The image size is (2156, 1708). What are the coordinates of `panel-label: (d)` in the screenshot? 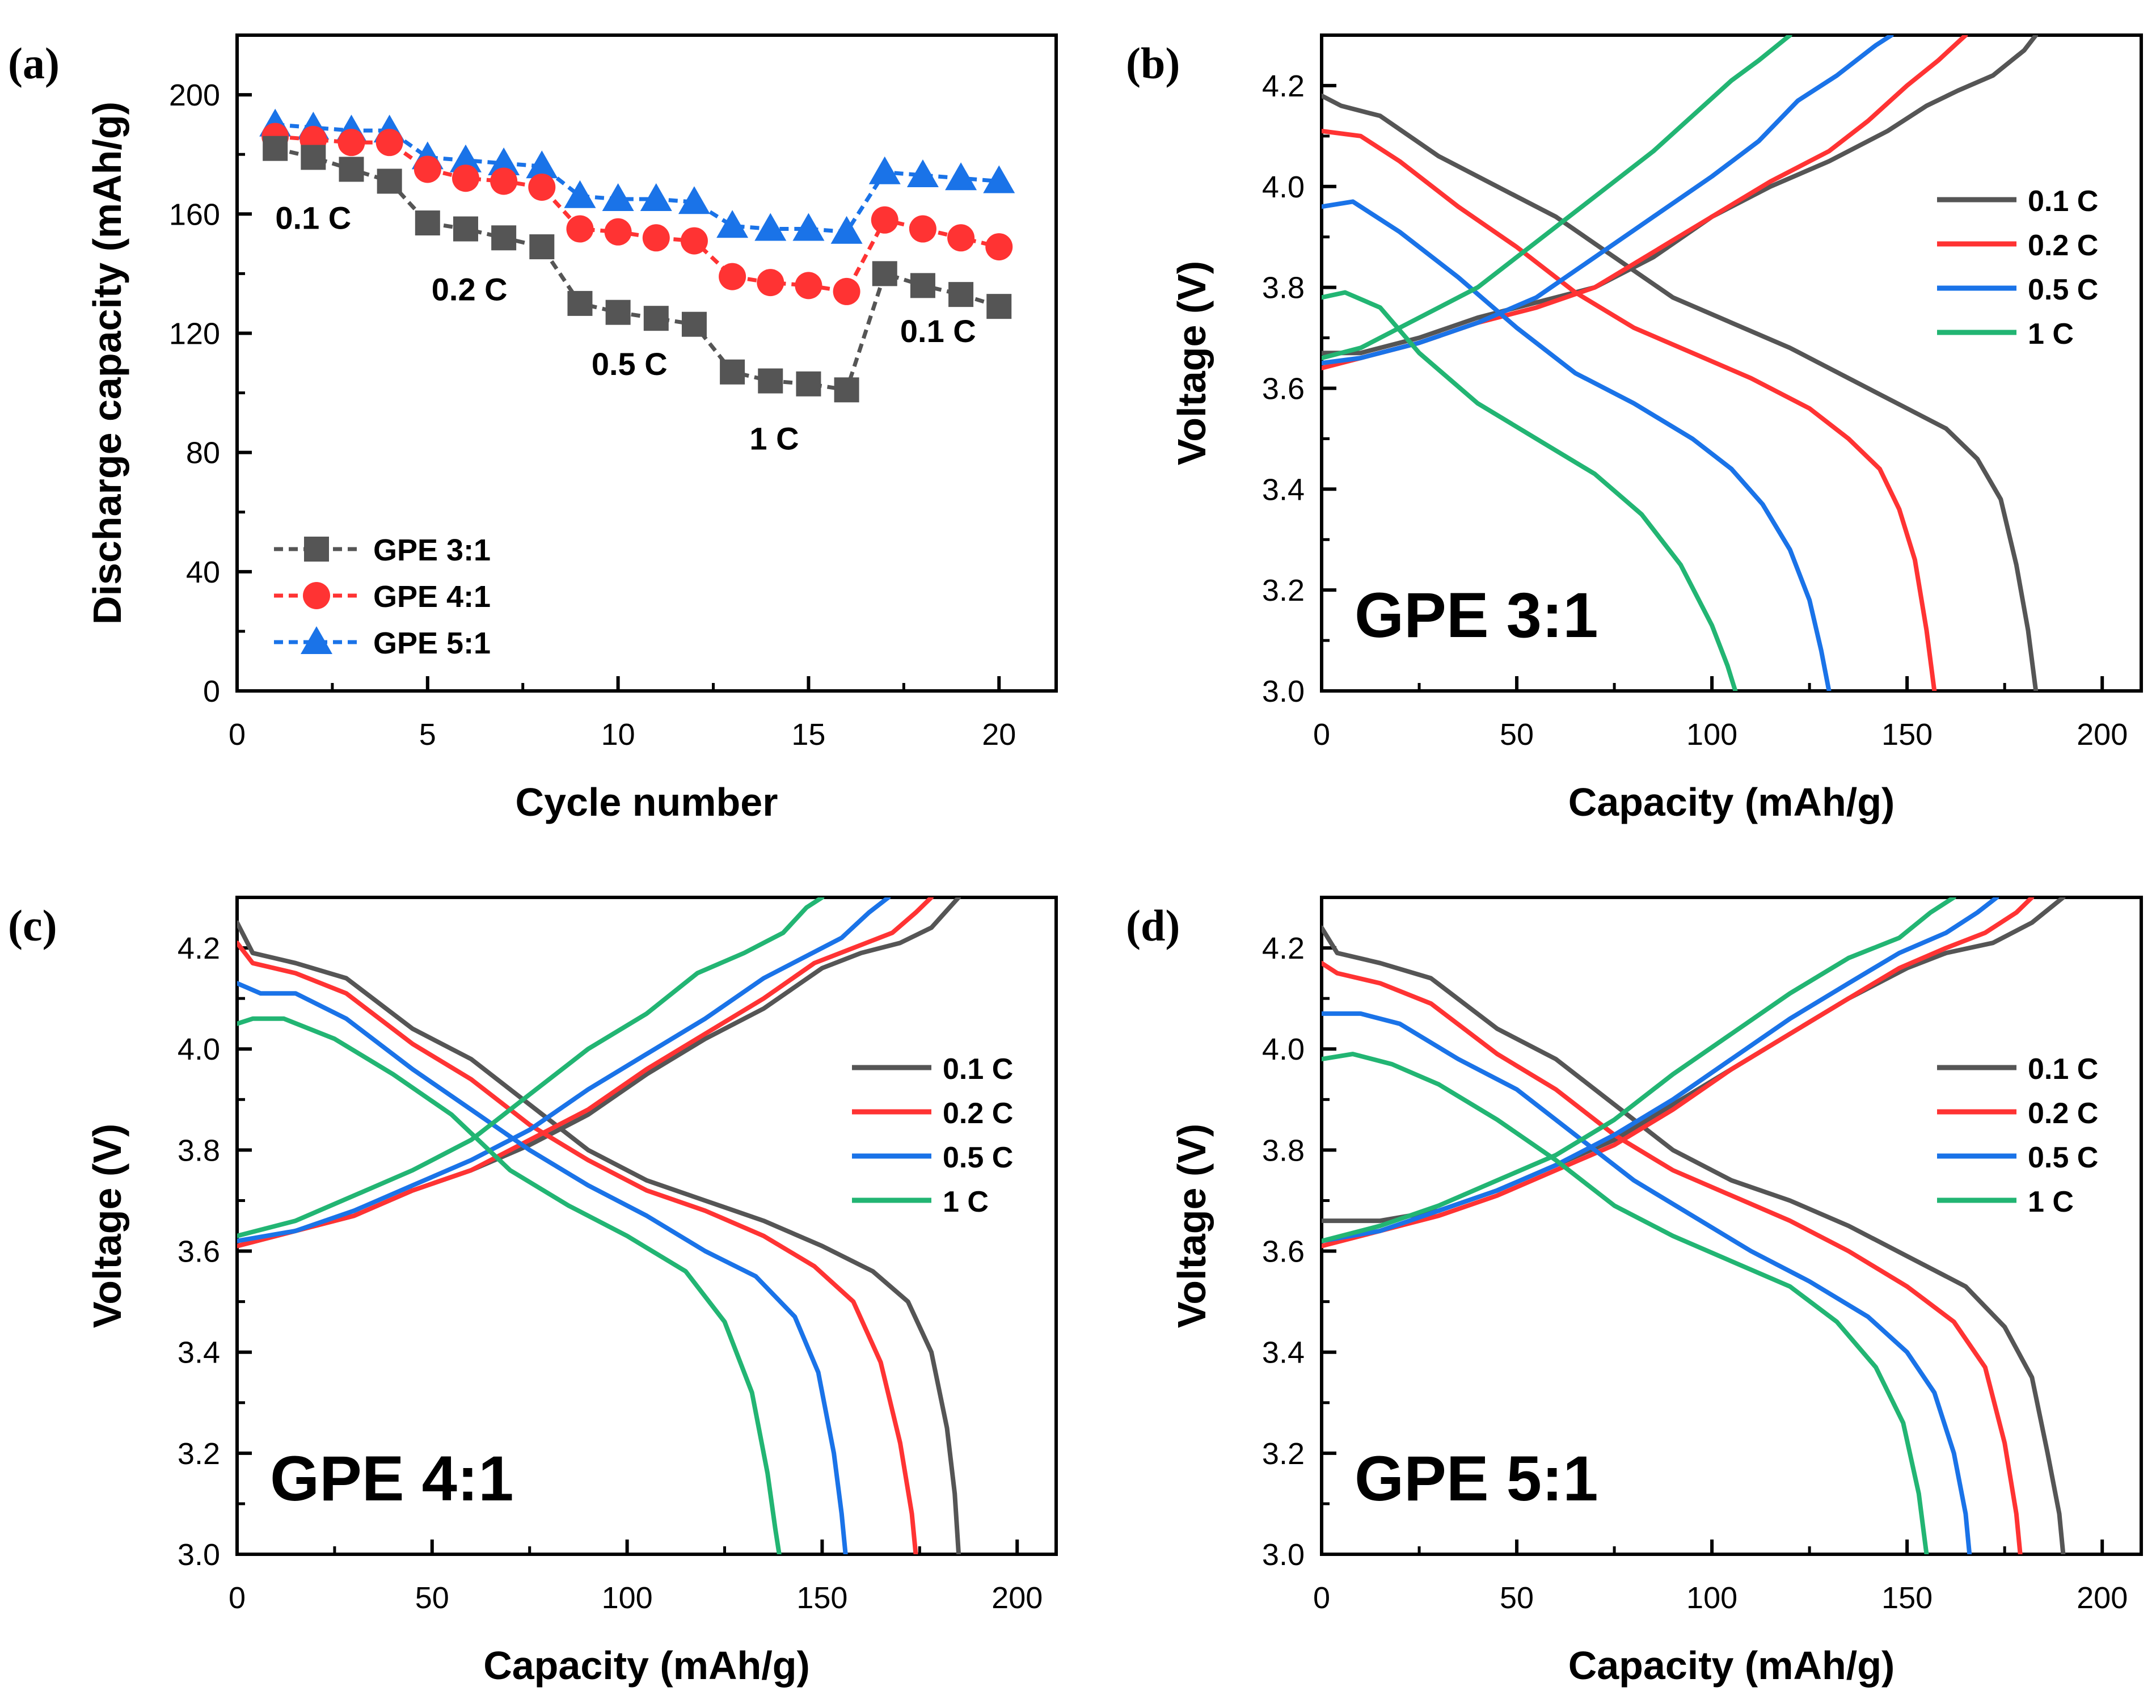 It's located at (1153, 925).